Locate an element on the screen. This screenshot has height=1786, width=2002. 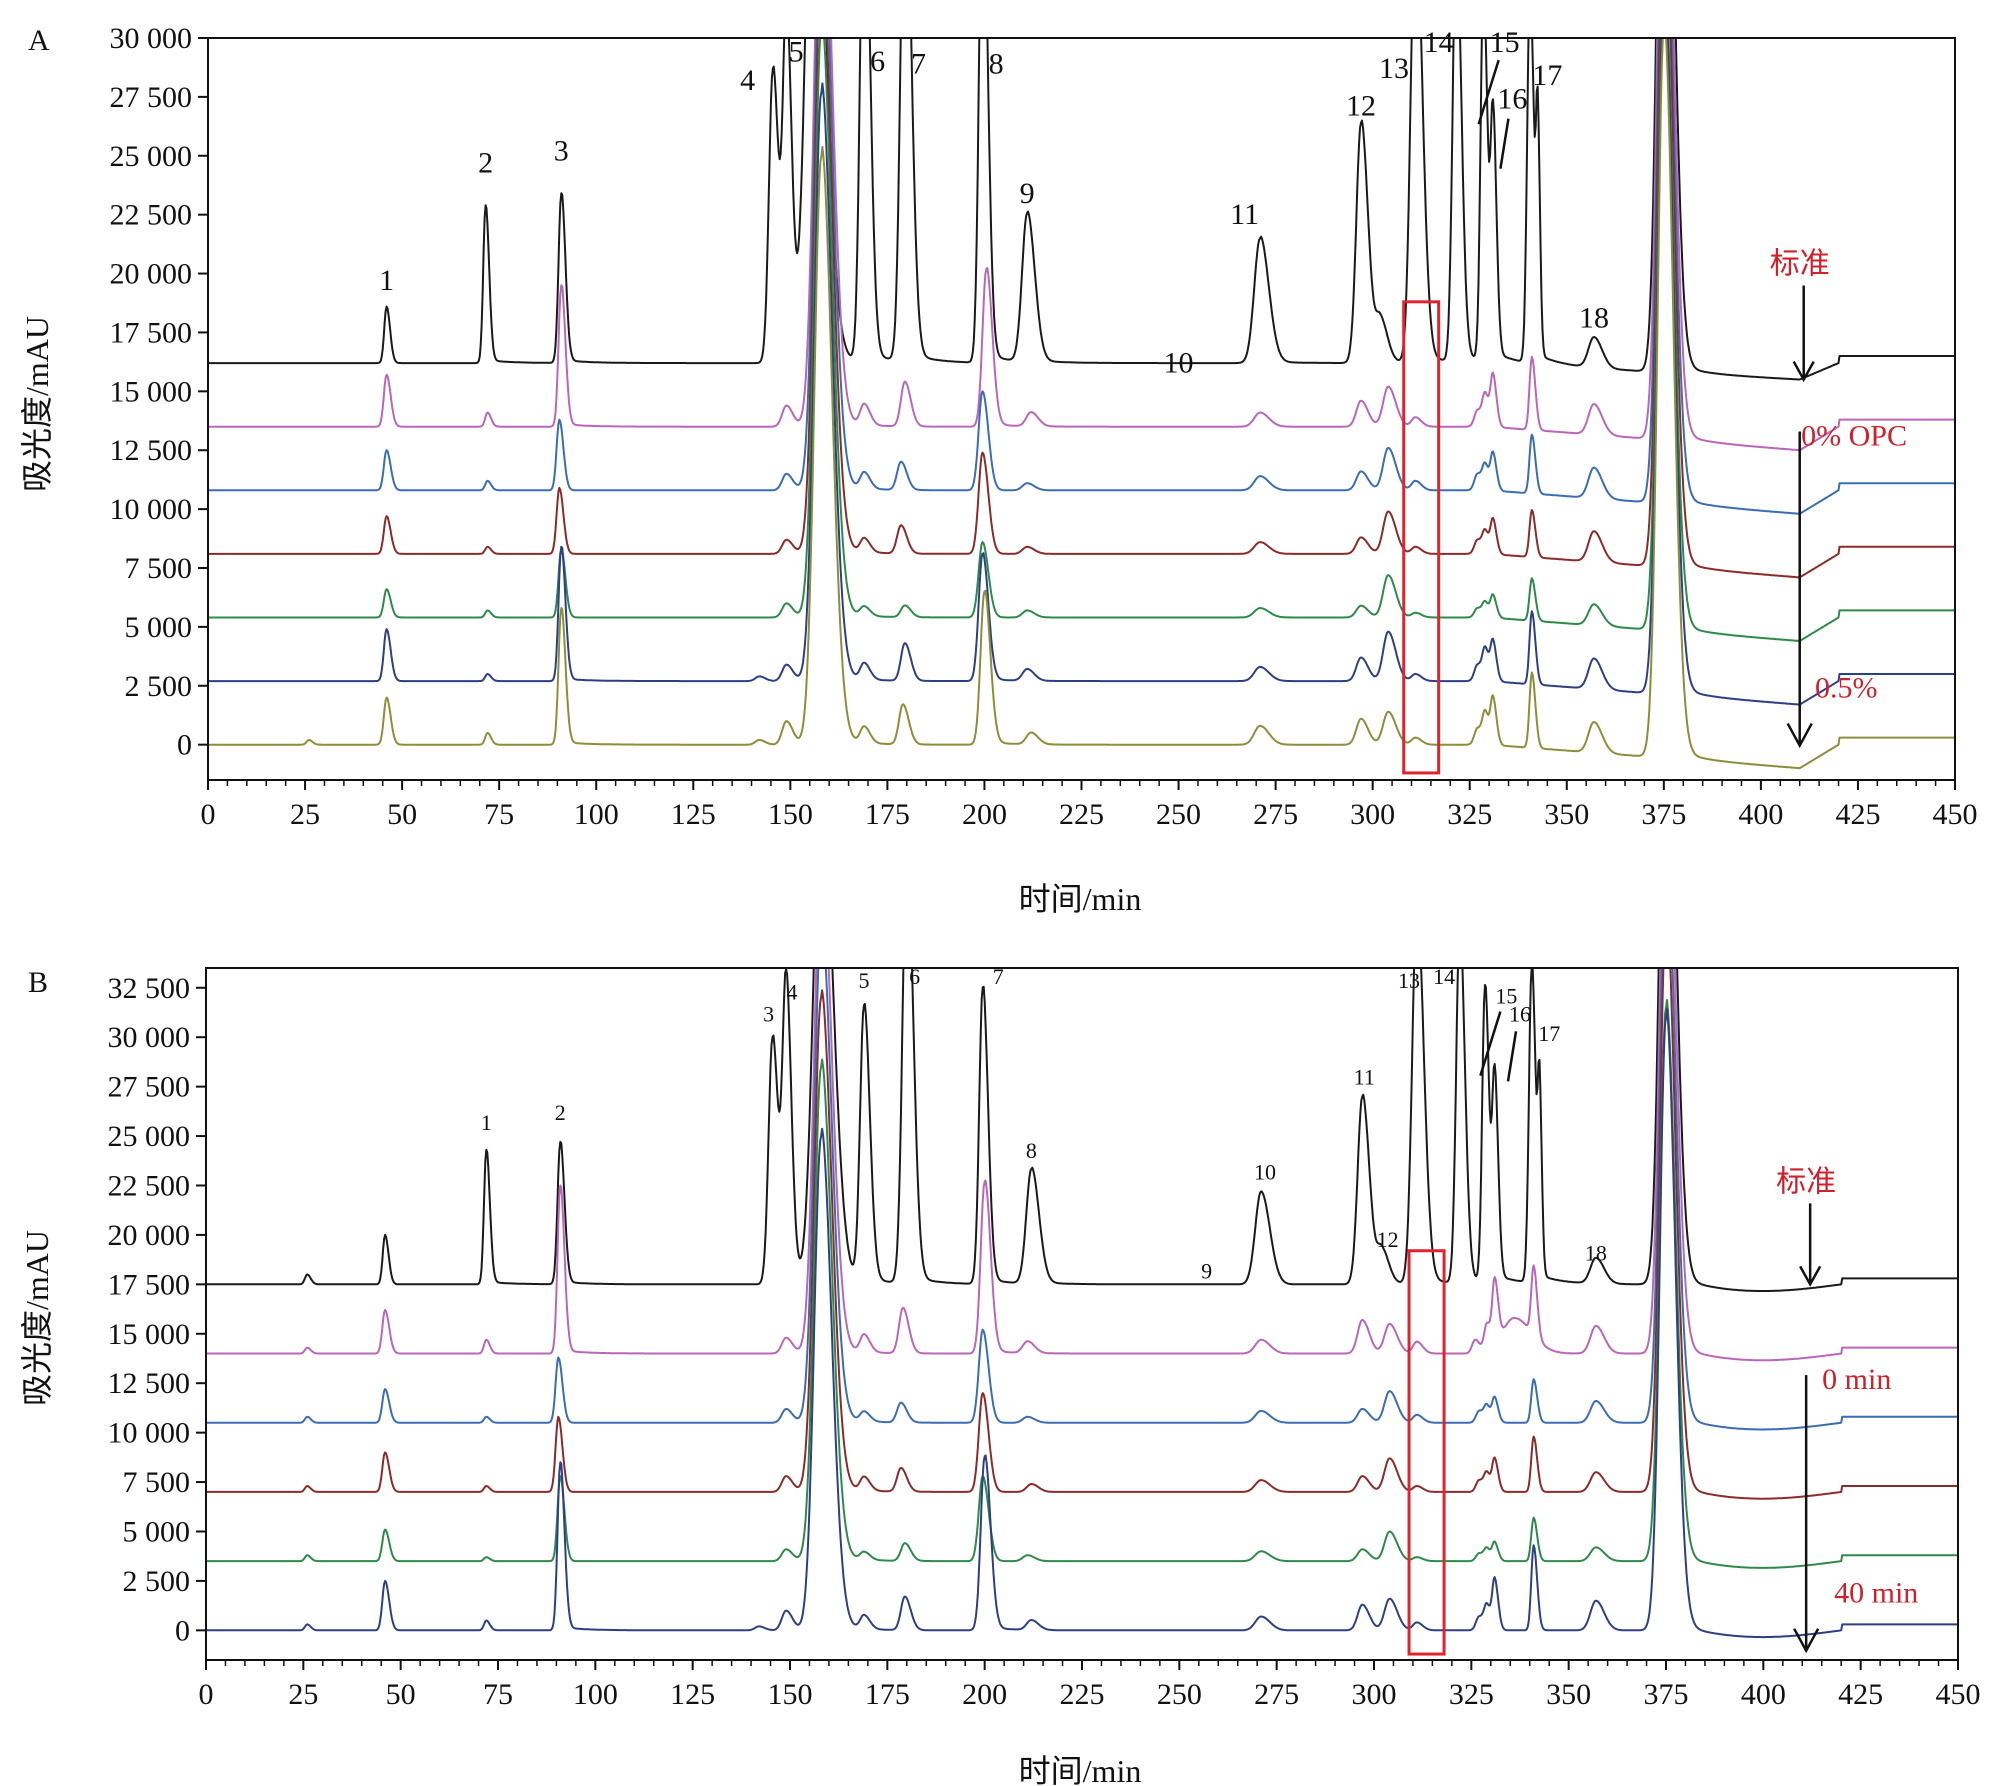
panel-b-peak-label: 8 is located at coordinates (1031, 1150).